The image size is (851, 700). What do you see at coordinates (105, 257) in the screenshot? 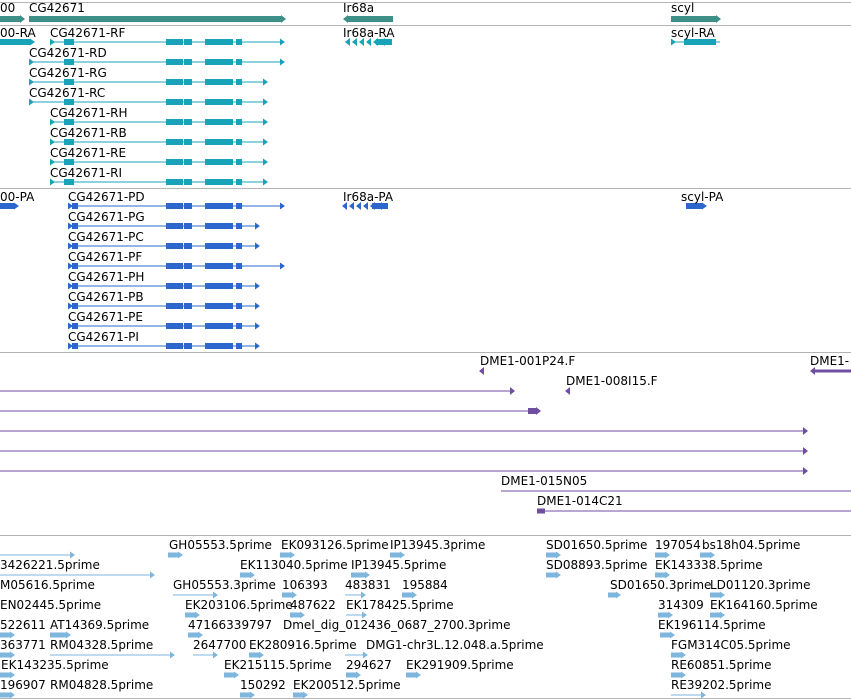
I see `protein-label: CG42671-PF` at bounding box center [105, 257].